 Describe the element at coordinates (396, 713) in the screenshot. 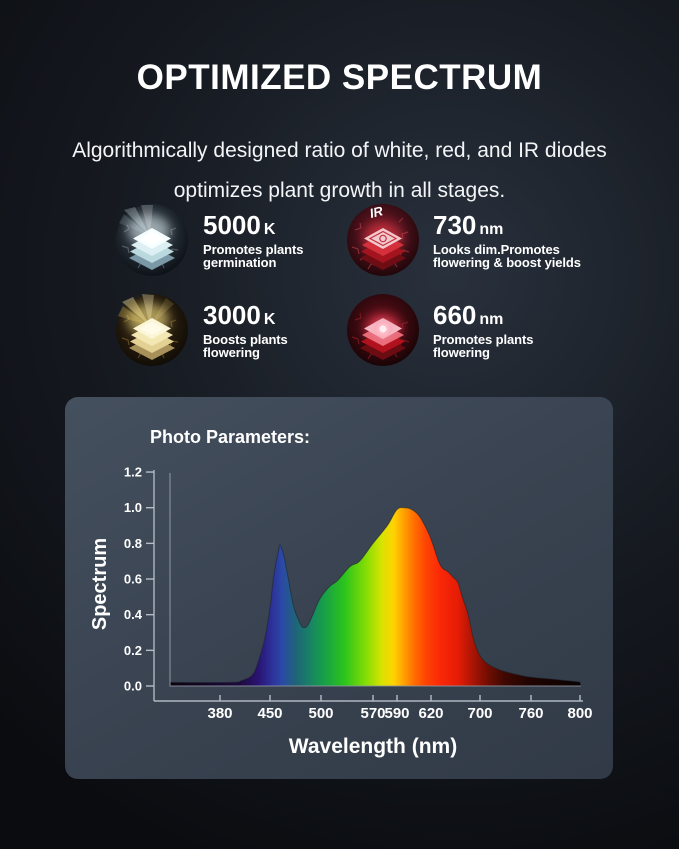

I see `x-tick-label: 590` at that location.